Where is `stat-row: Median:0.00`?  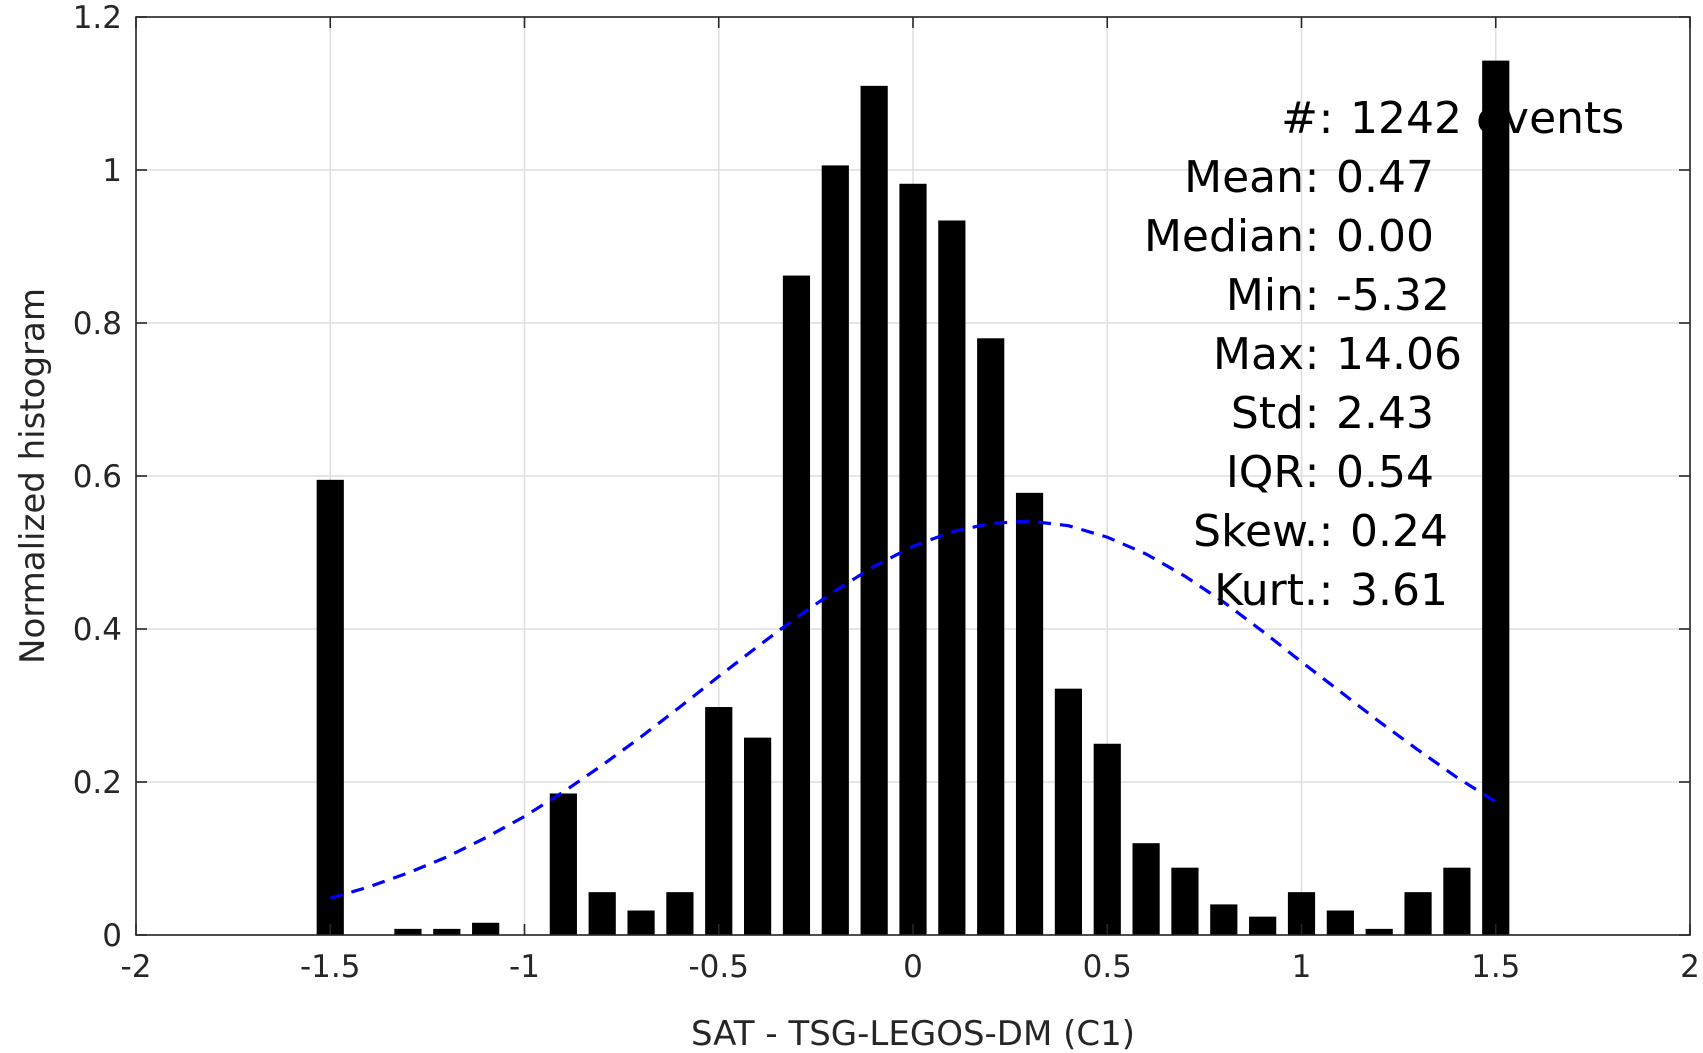
stat-row: Median:0.00 is located at coordinates (1289, 236).